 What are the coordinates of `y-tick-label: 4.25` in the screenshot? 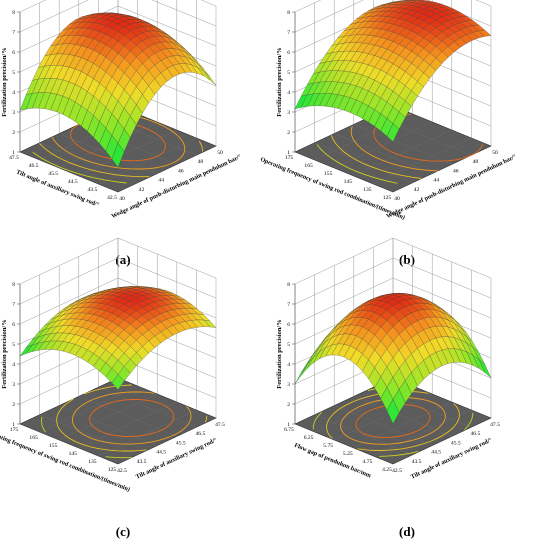 It's located at (387, 470).